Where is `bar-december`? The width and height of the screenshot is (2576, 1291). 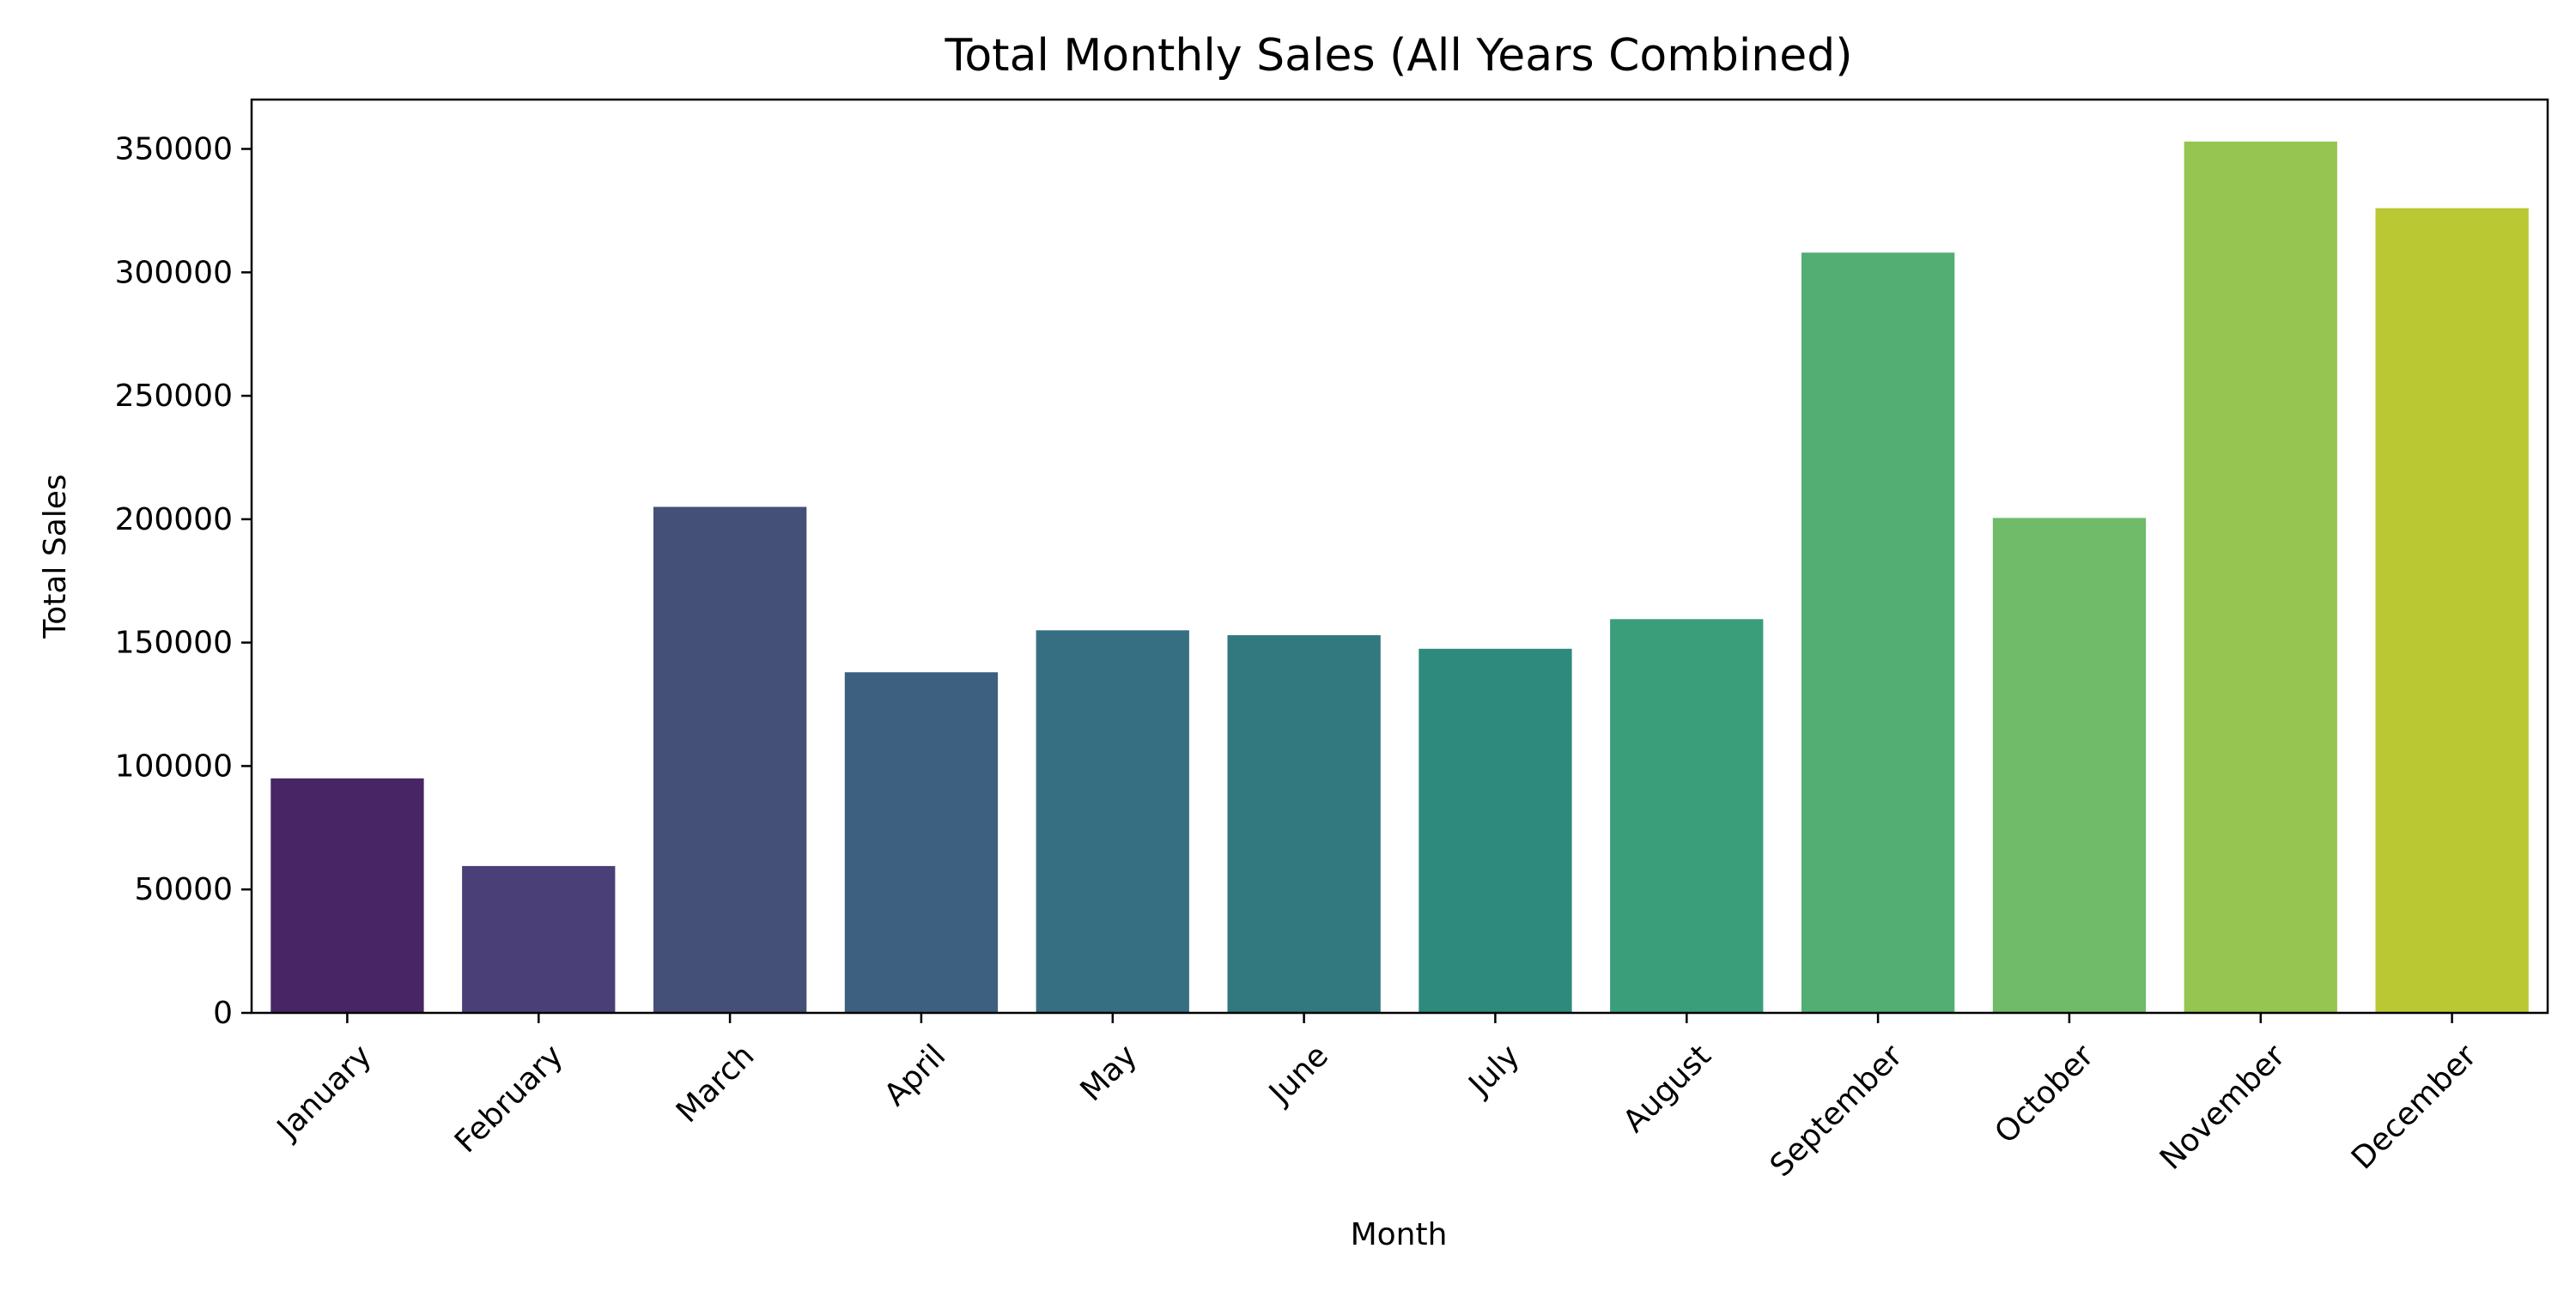 bar-december is located at coordinates (2452, 611).